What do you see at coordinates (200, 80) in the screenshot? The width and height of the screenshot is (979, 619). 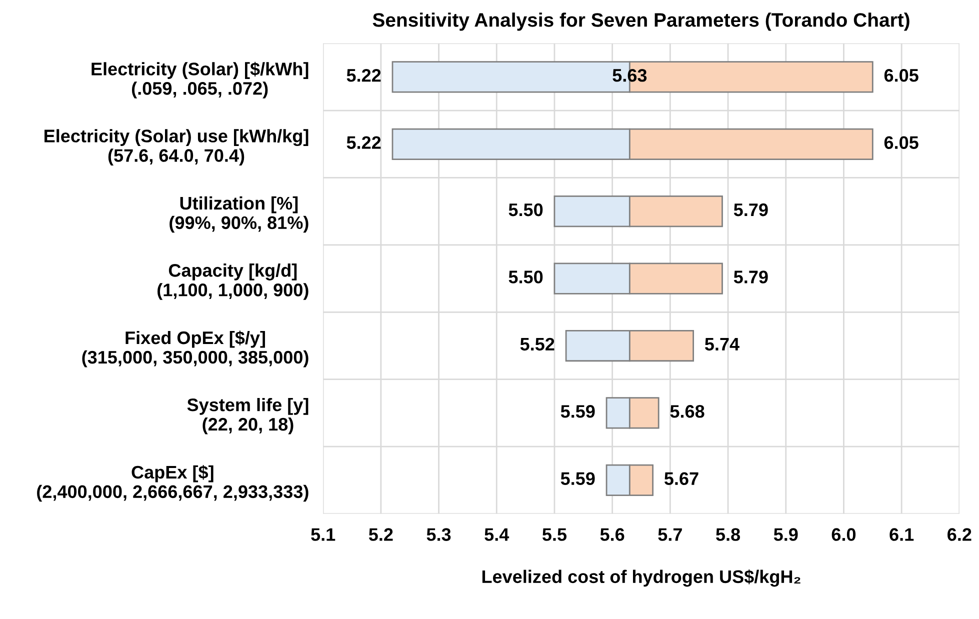 I see `y-tick-label: Electricity (Solar) [$/kWh] (.059, .065, .072)` at bounding box center [200, 80].